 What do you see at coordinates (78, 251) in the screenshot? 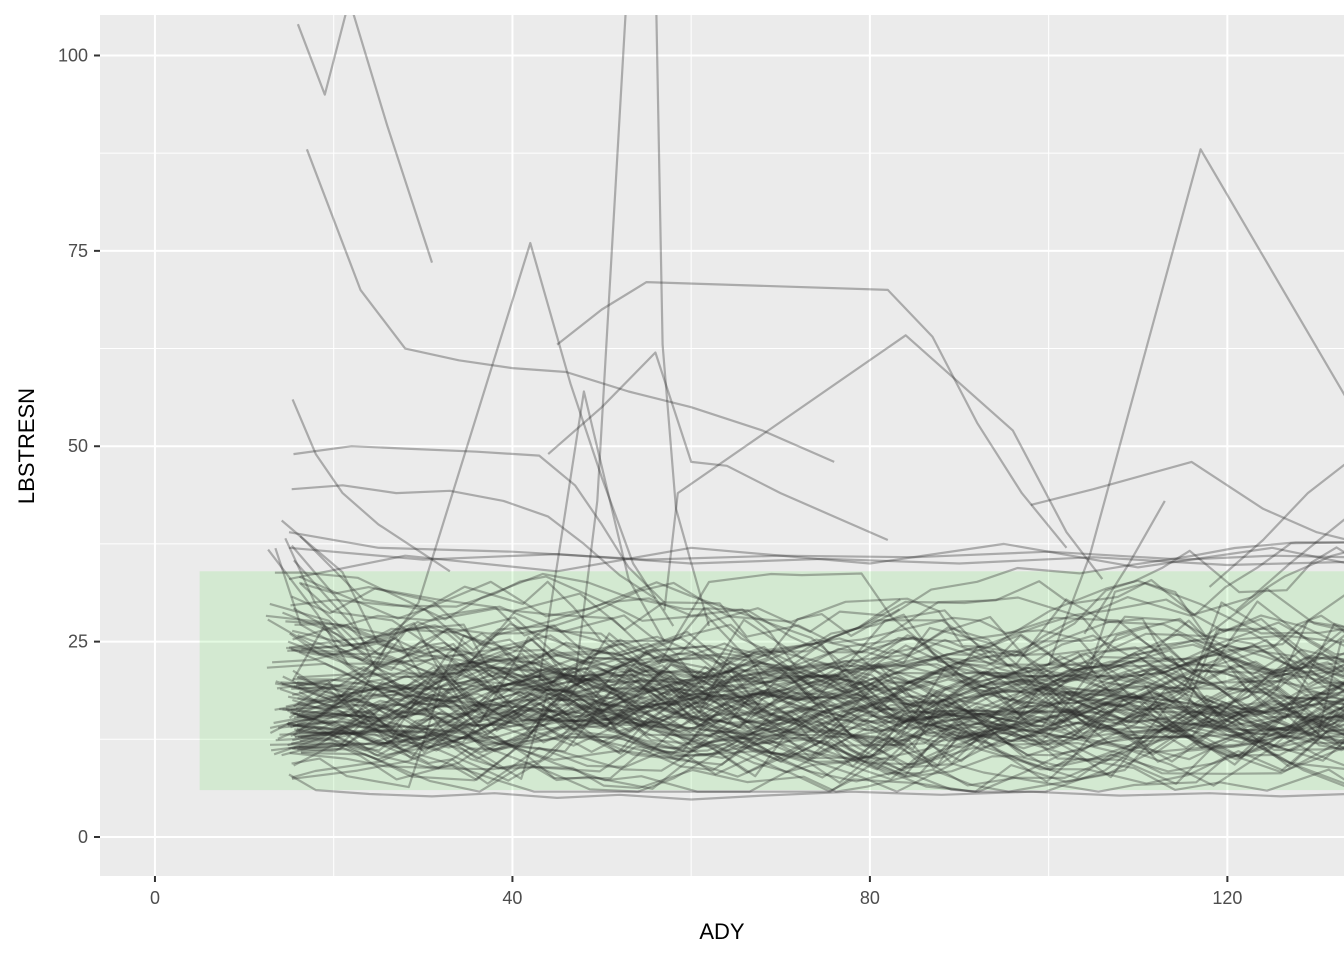
I see `y-tick-label: 75` at bounding box center [78, 251].